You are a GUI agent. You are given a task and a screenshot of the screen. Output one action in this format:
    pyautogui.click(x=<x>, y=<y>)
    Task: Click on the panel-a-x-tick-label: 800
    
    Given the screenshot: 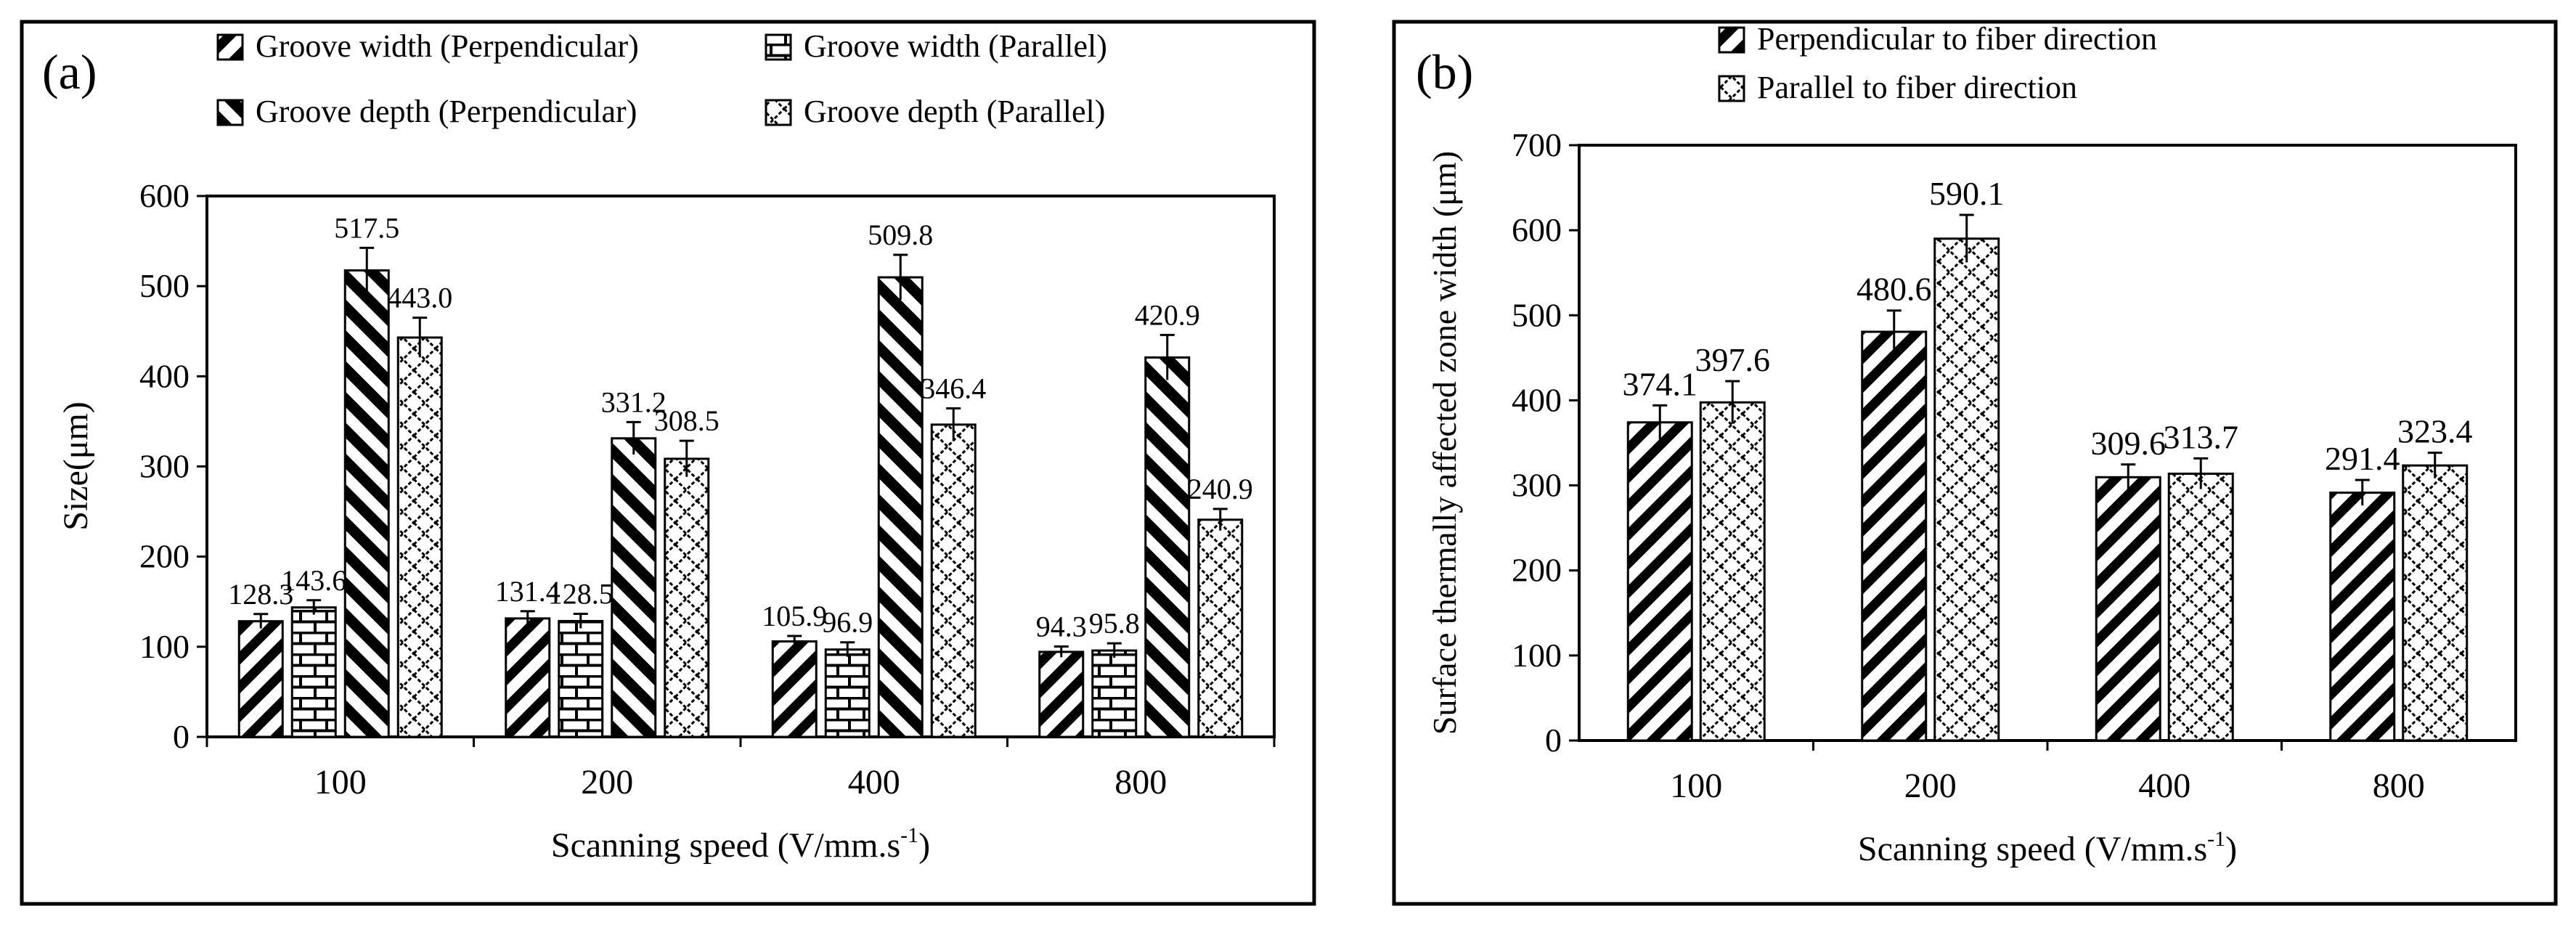 What is the action you would take?
    pyautogui.click(x=1140, y=782)
    